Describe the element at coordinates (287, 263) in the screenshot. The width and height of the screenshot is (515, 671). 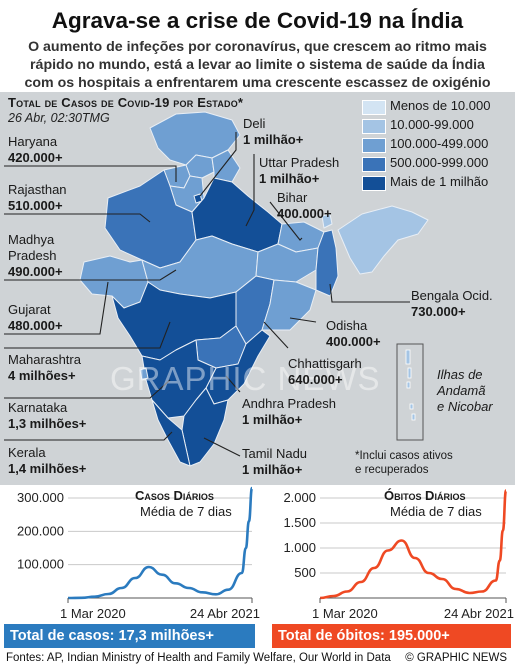
I see `state-jharkhand` at that location.